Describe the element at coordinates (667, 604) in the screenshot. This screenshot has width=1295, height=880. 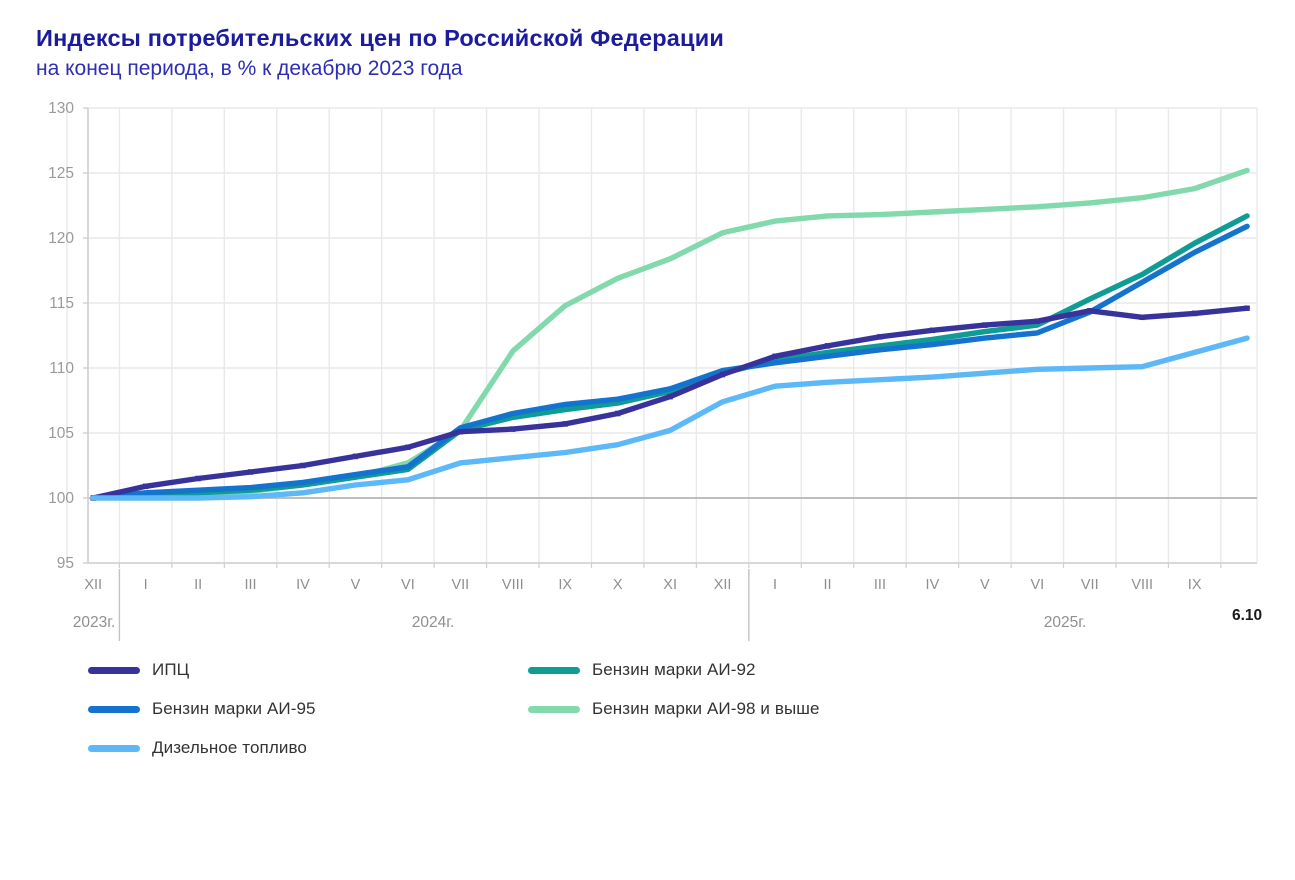
I see `year-labels: 2023г. 2024г. 2025г. 6.10` at that location.